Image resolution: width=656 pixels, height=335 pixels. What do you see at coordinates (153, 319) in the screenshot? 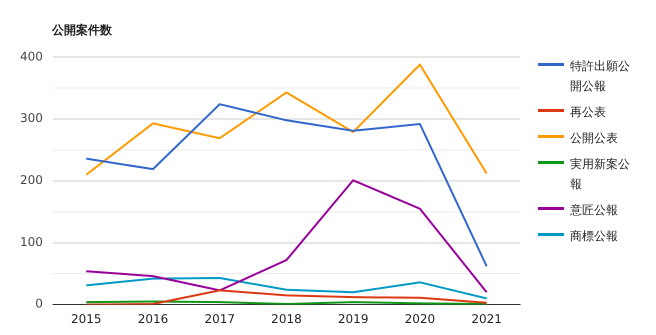
I see `x-tick-label: 2016` at bounding box center [153, 319].